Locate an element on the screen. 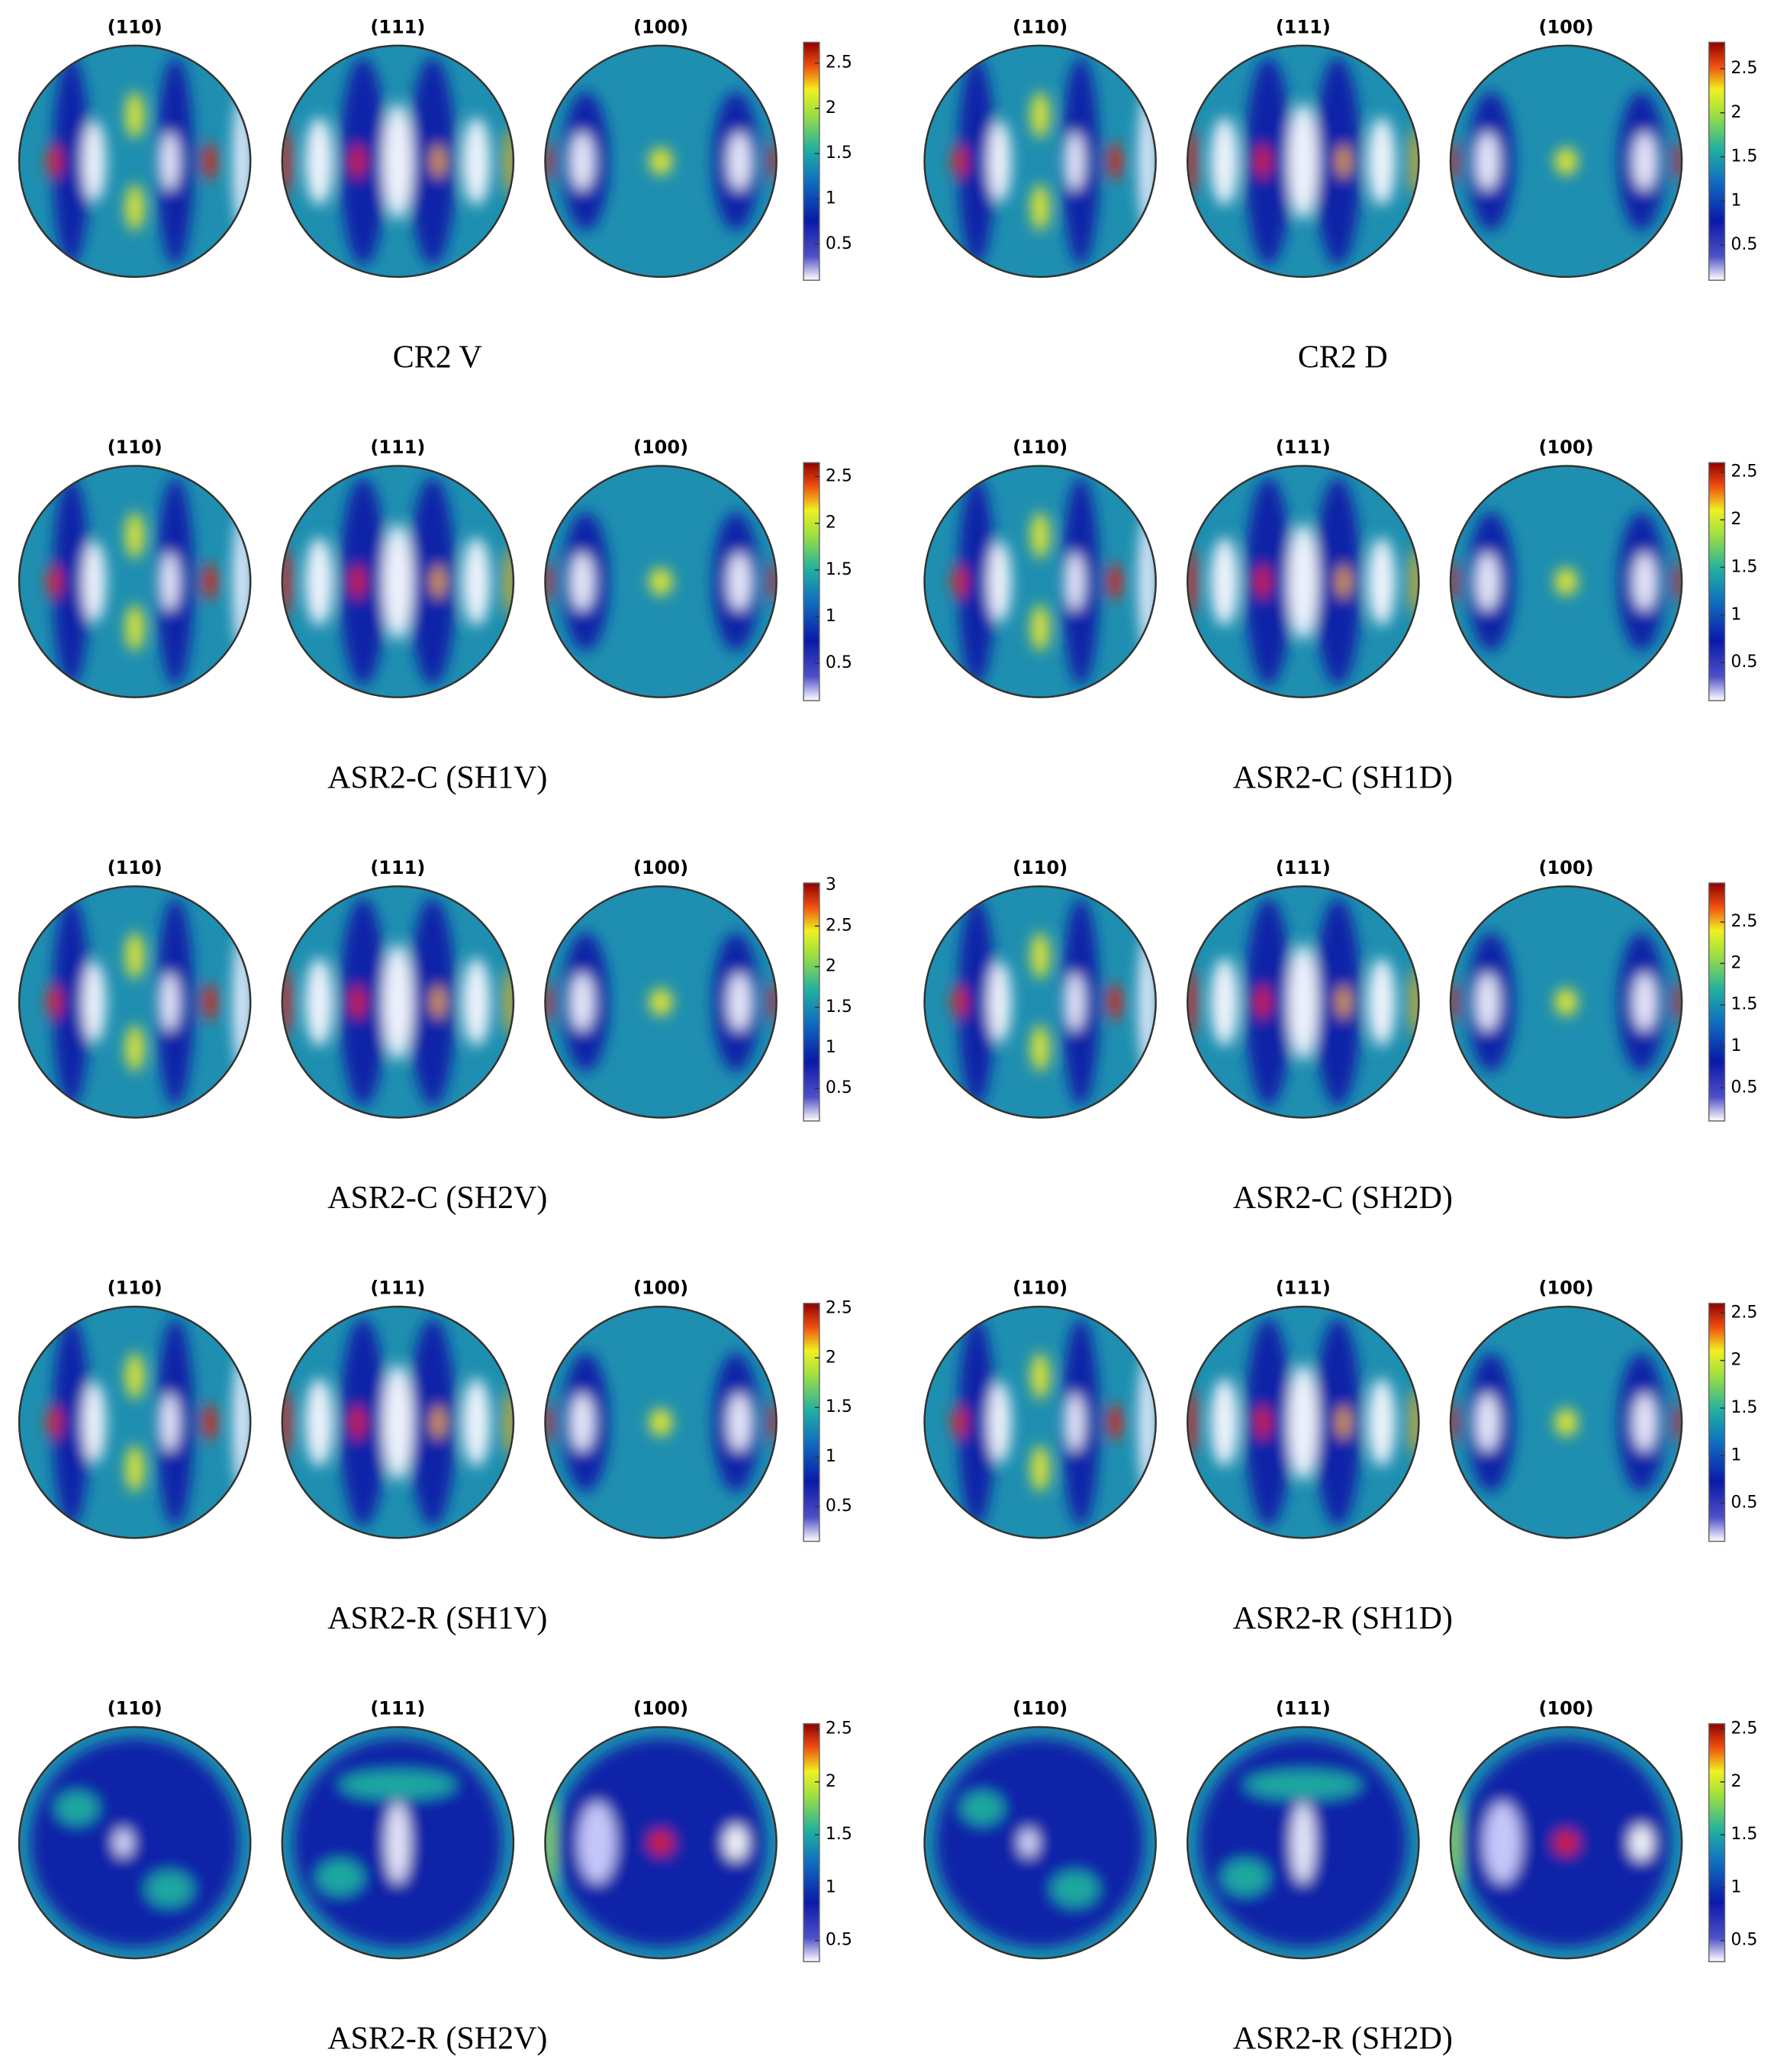  colorbar-tick-label: 3 is located at coordinates (831, 884).